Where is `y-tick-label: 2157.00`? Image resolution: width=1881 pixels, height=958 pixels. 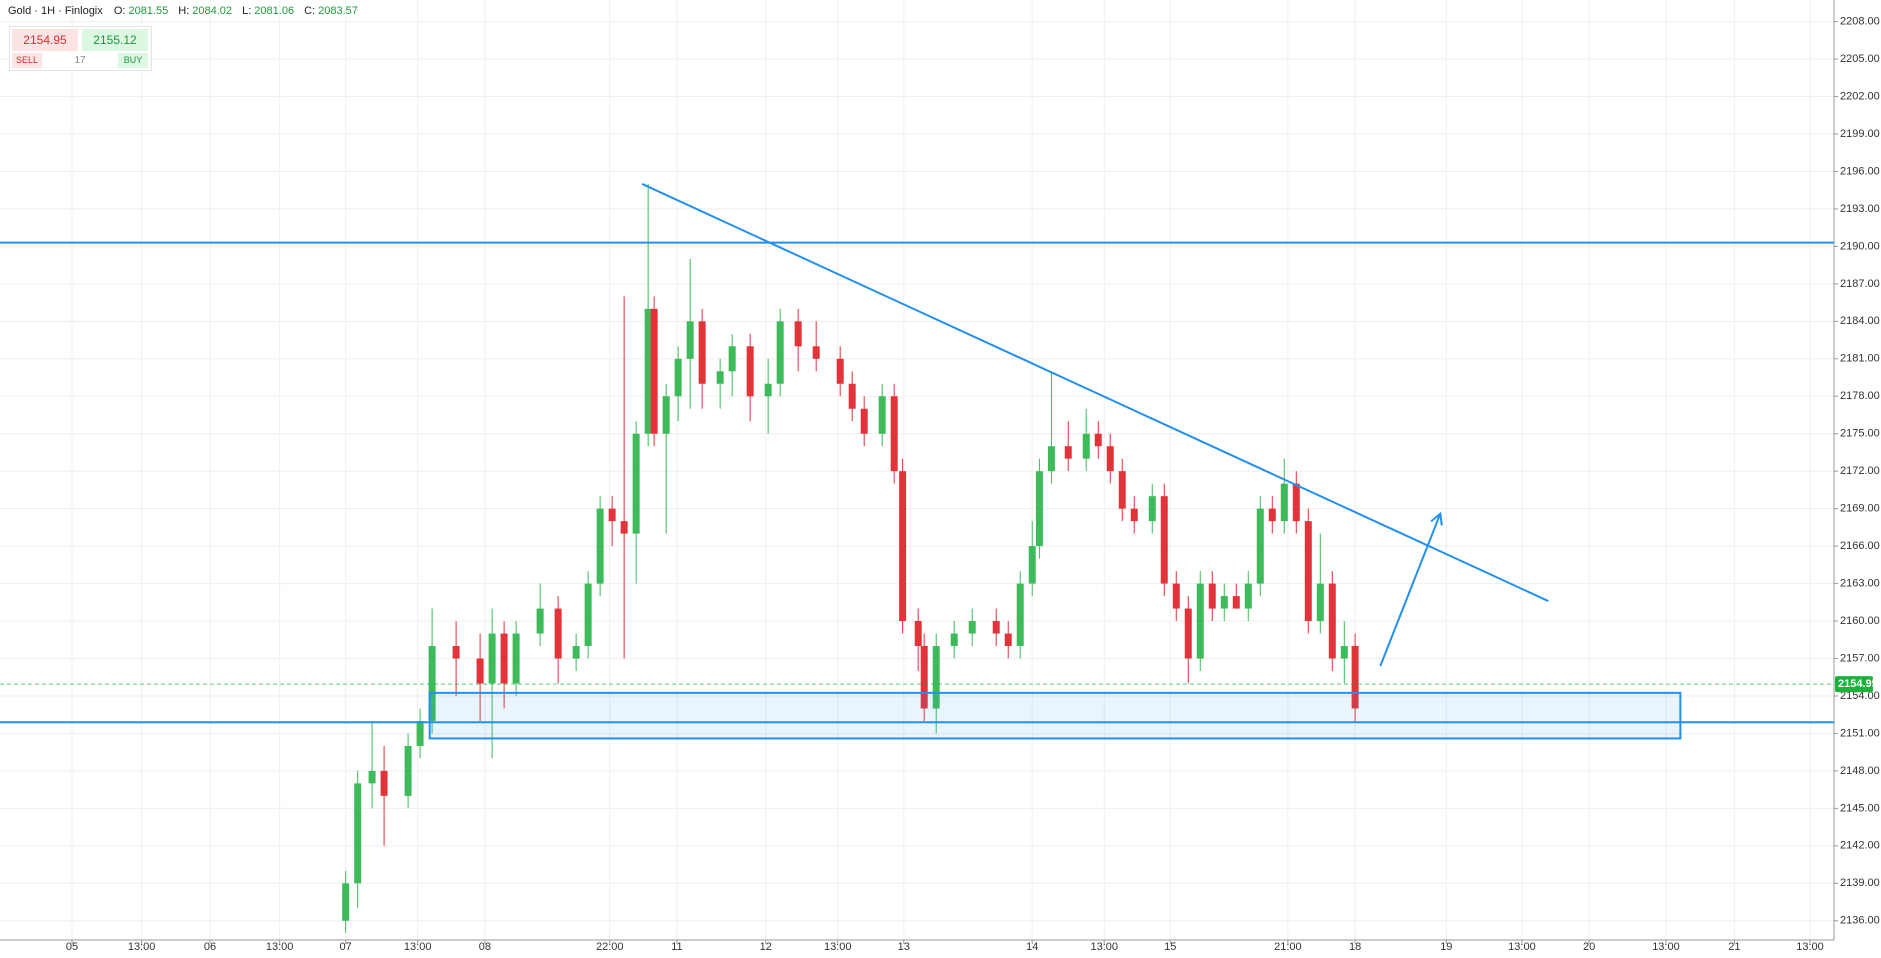
y-tick-label: 2157.00 is located at coordinates (1860, 658).